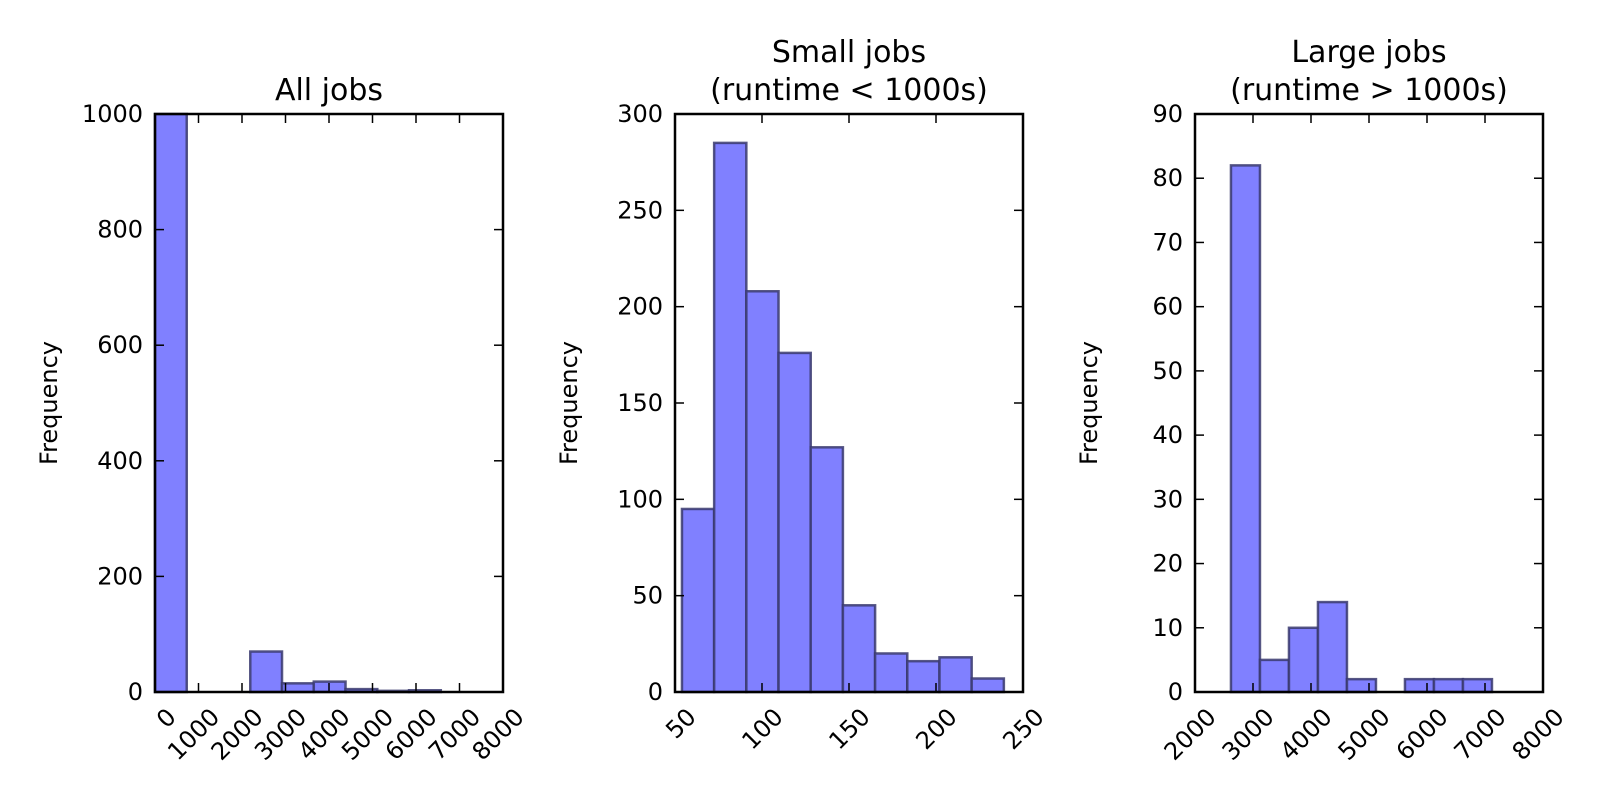 The width and height of the screenshot is (1600, 800). I want to click on y-tick-label: 80, so click(1167, 178).